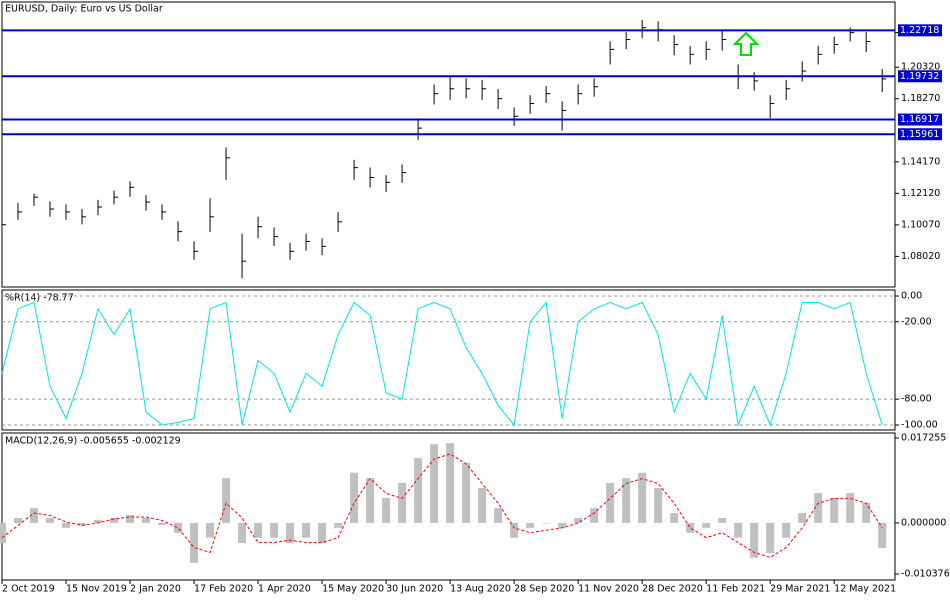 Image resolution: width=950 pixels, height=600 pixels. I want to click on x-tick-label: 15 May 2020, so click(353, 589).